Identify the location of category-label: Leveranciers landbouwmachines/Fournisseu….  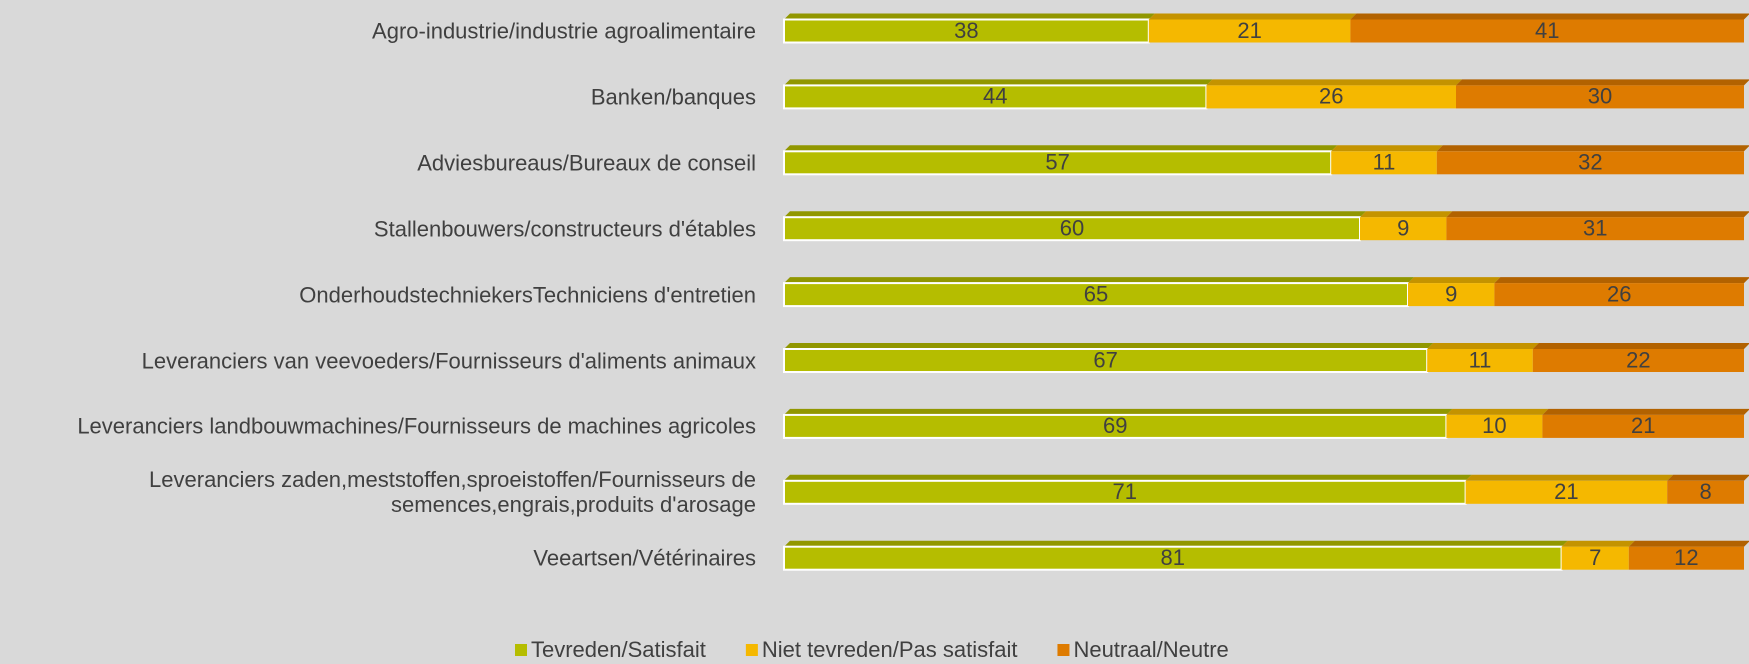
(416, 426).